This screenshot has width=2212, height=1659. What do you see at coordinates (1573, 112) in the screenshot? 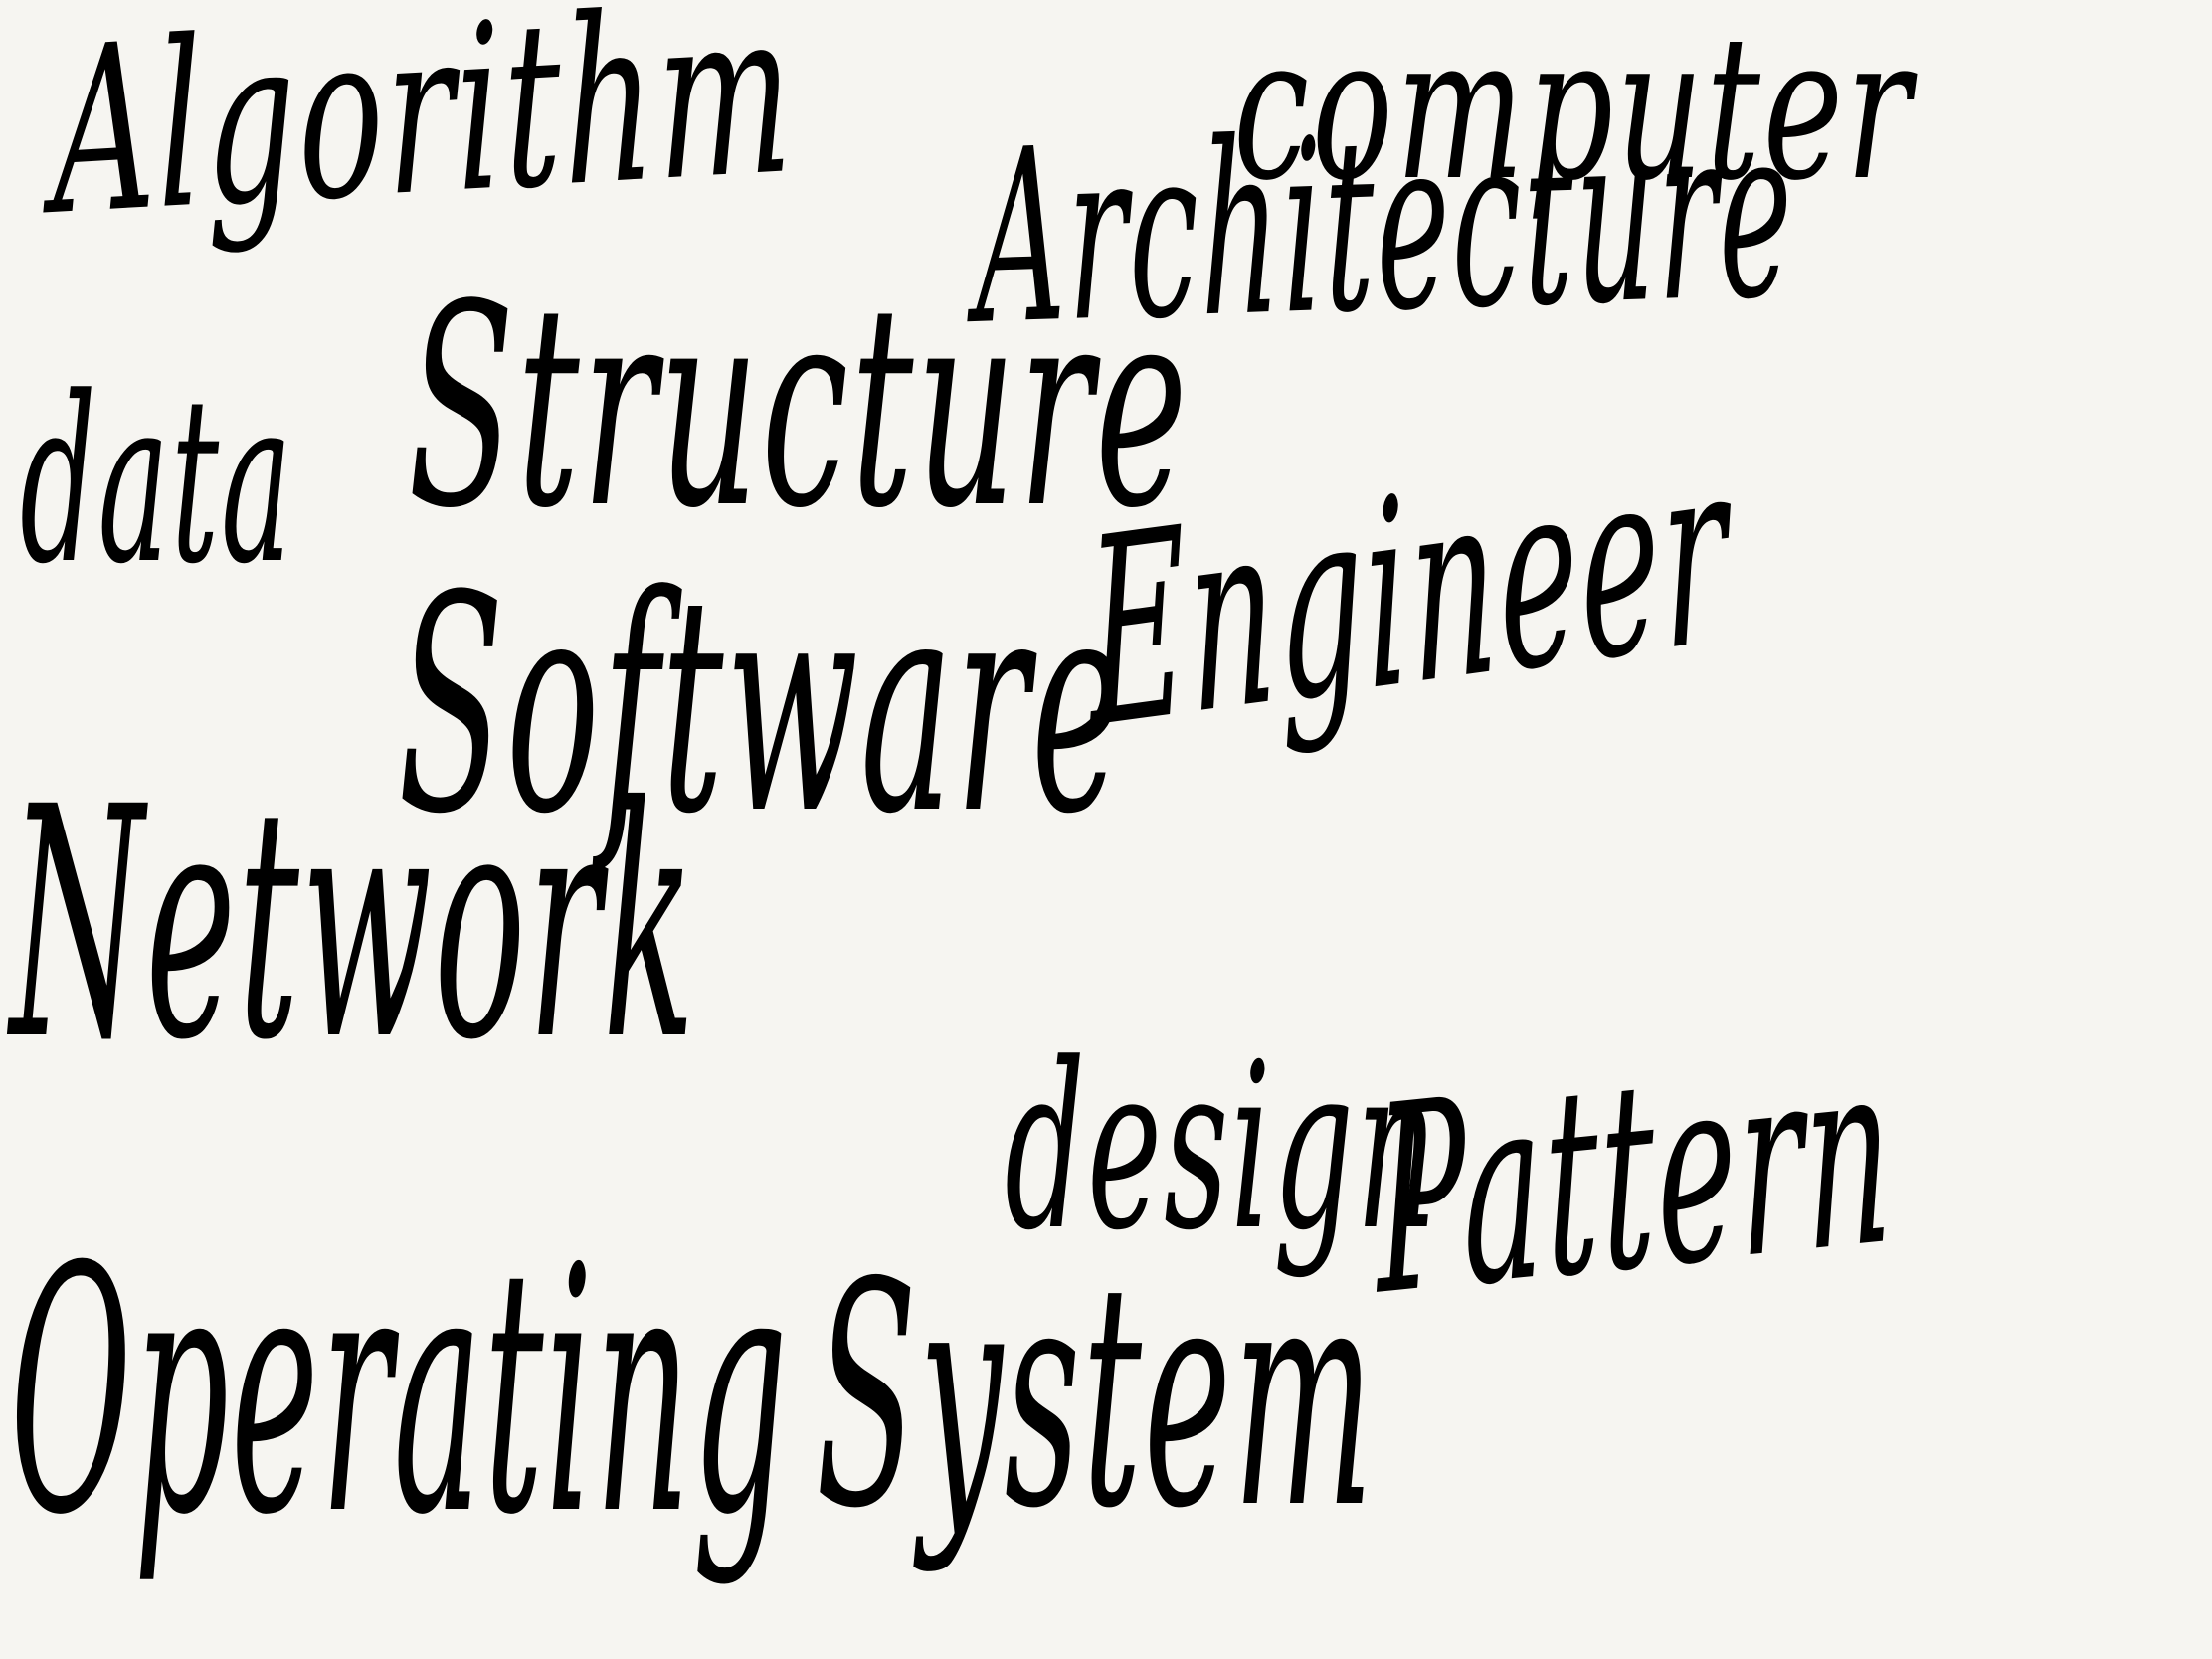
I see `word-computer: computer` at bounding box center [1573, 112].